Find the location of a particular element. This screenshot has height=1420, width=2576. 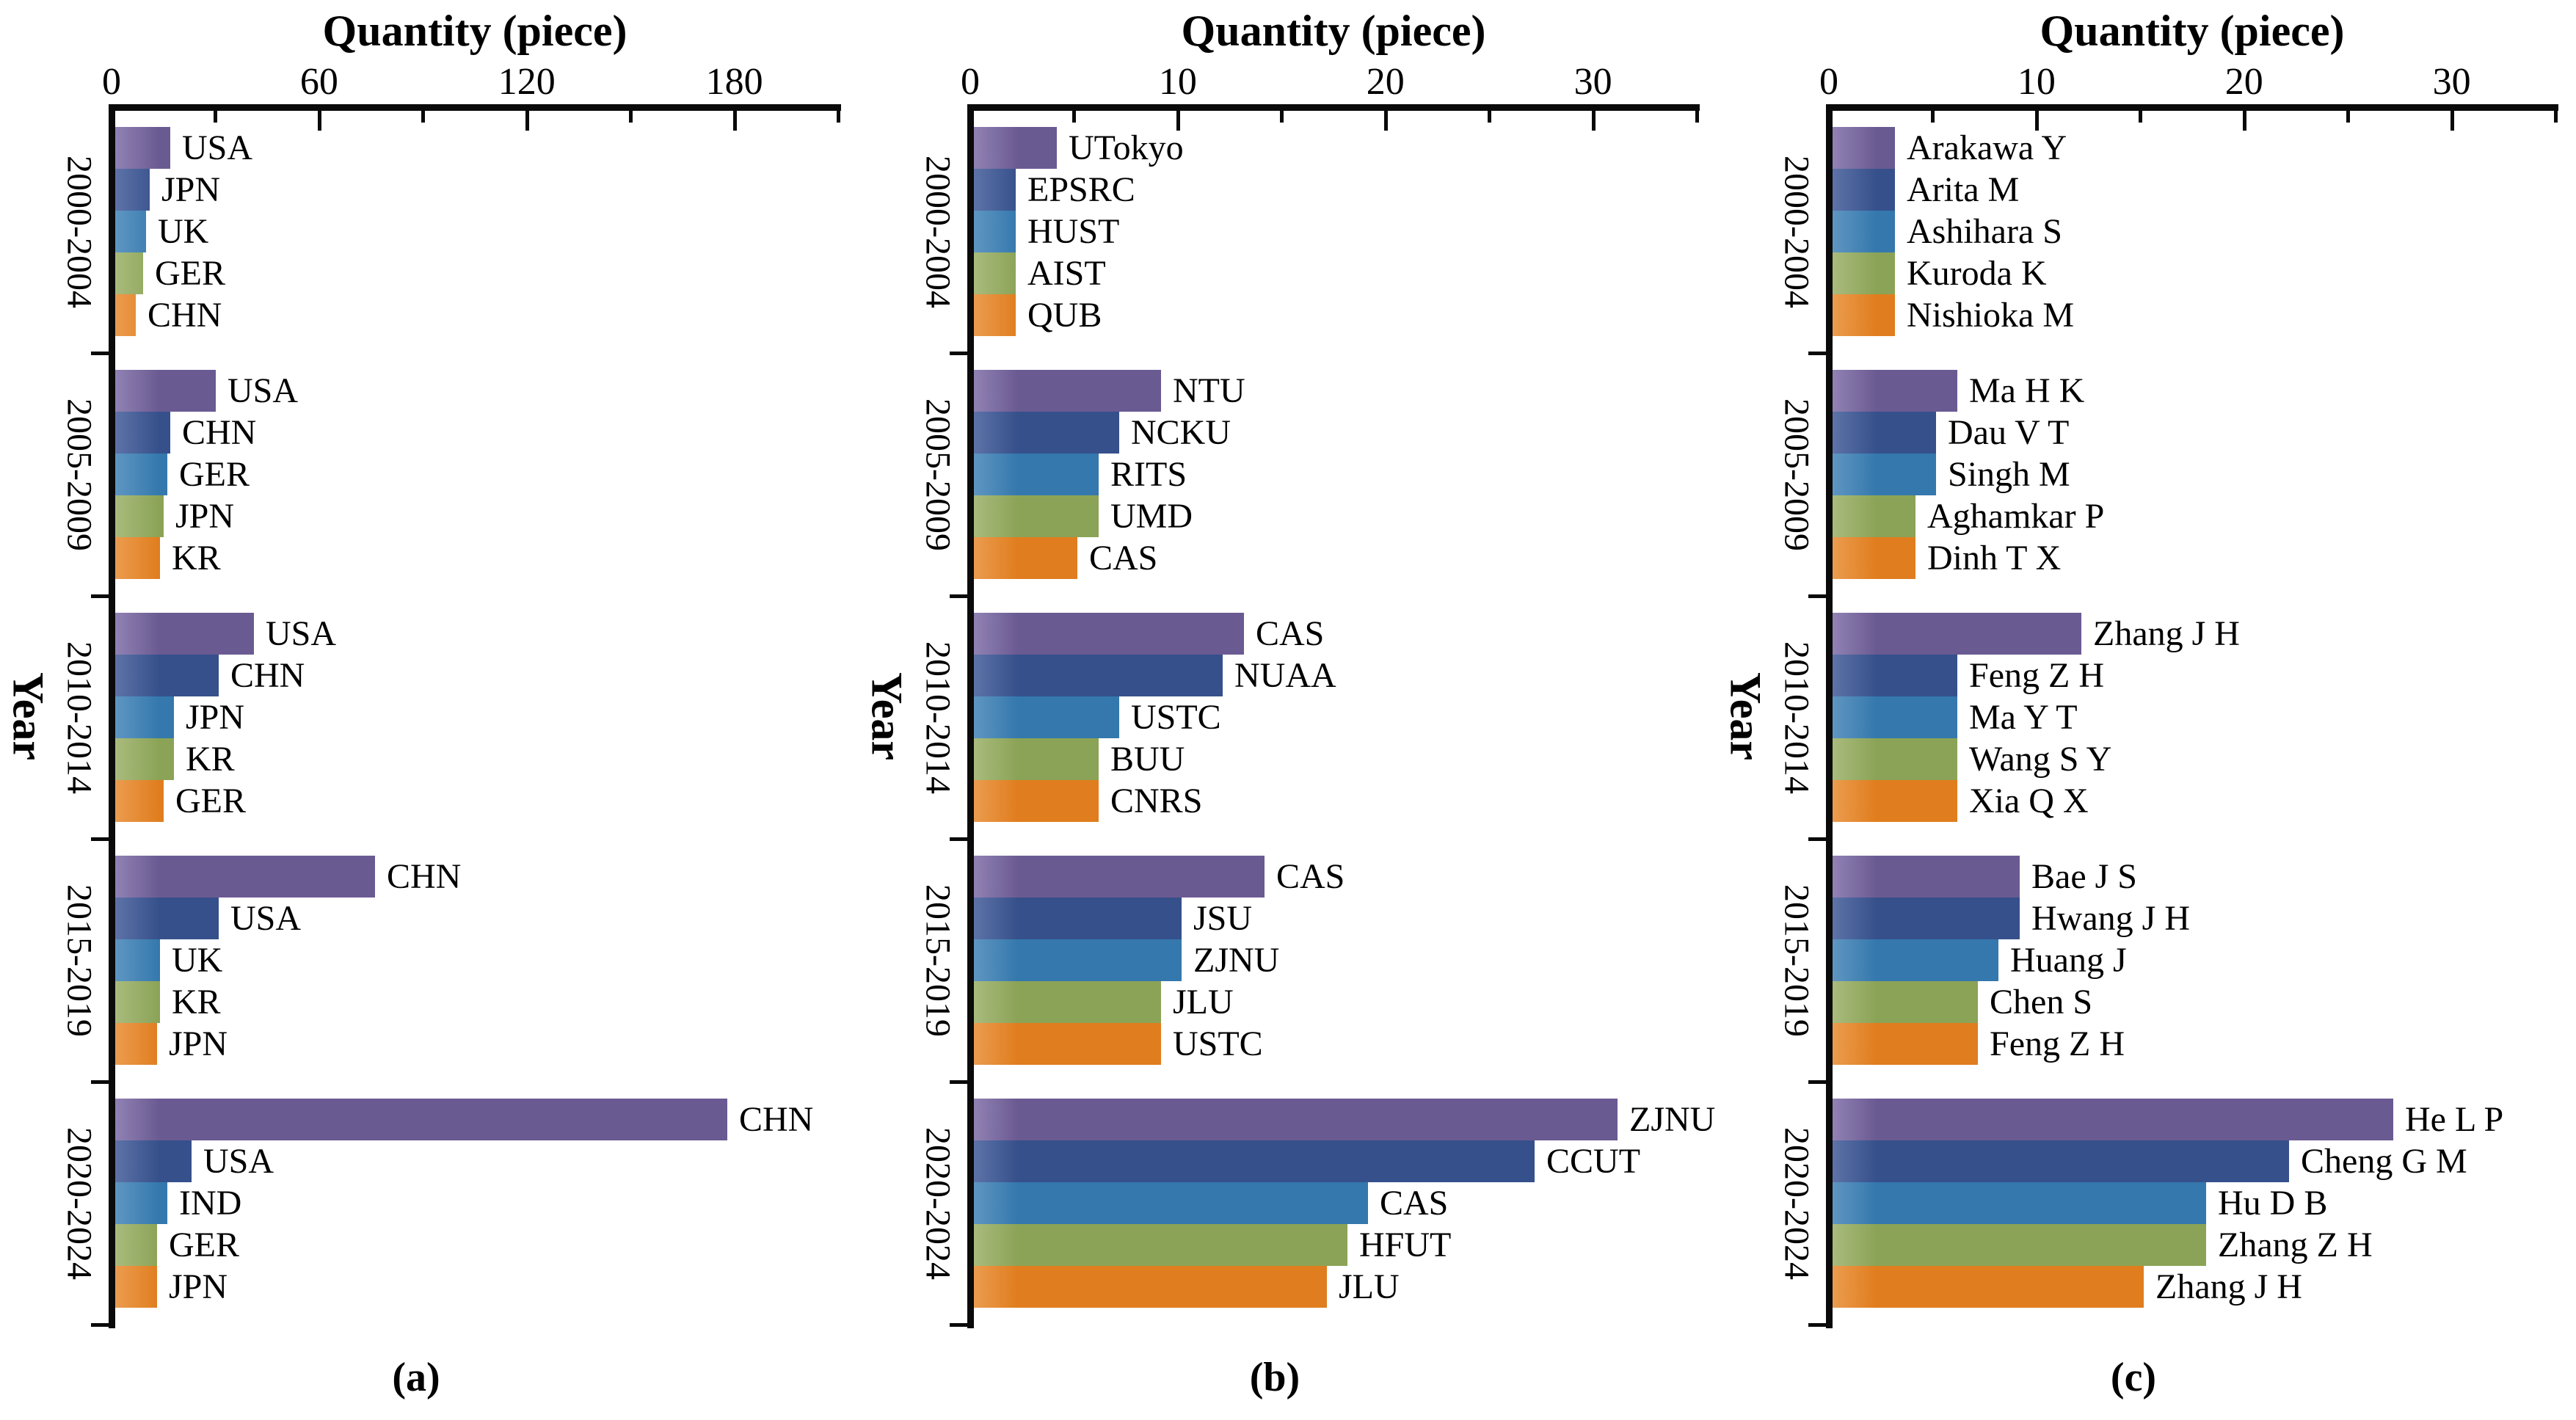

bar-label: RITS is located at coordinates (1148, 474).